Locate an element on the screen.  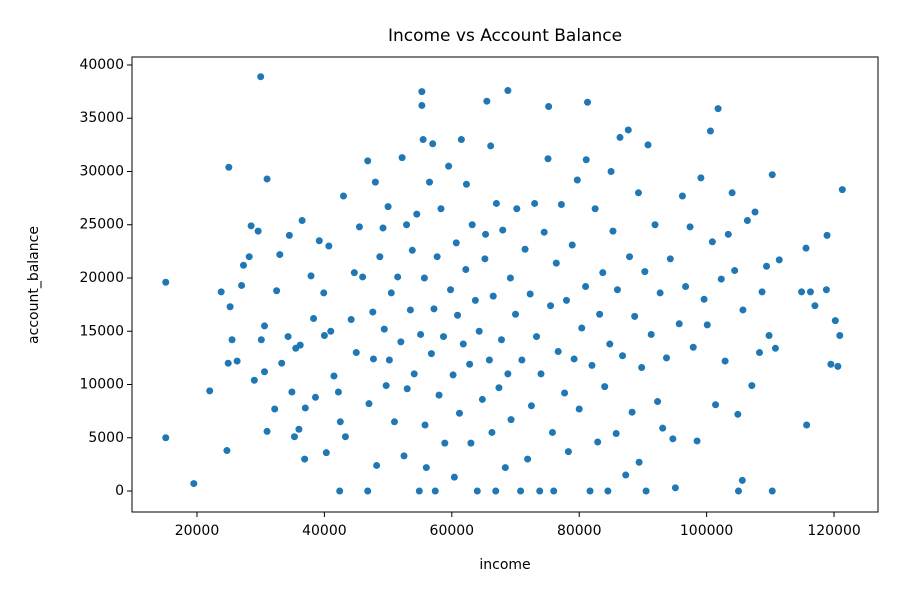
x-tick-label: 120000 is located at coordinates (833, 531).